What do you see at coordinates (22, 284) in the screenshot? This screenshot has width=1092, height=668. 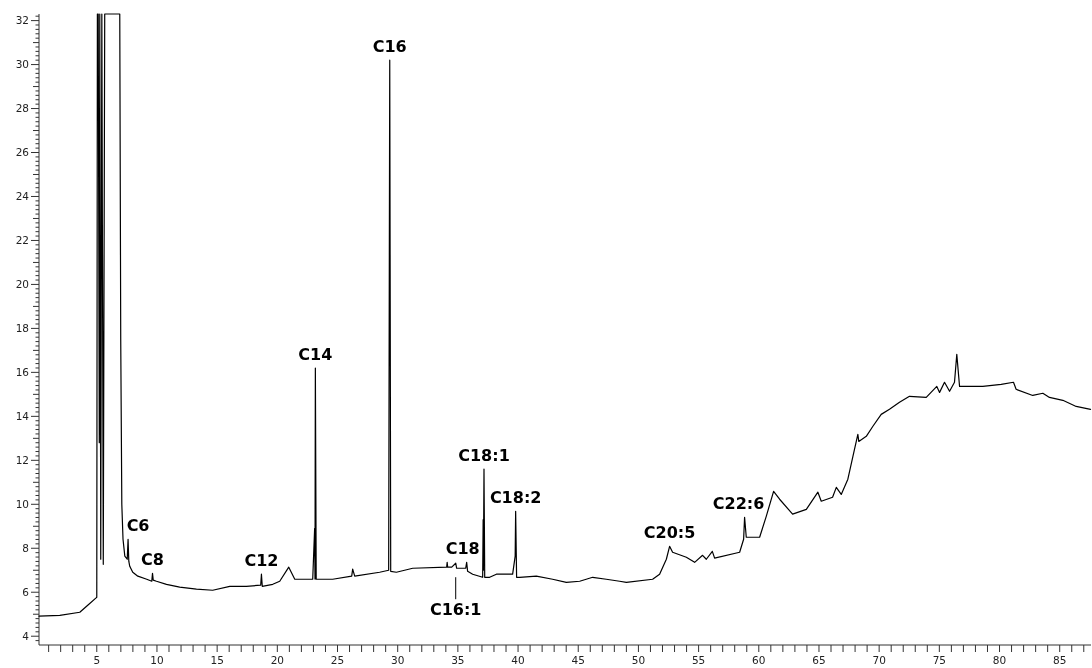 I see `y-tick-label: 20` at bounding box center [22, 284].